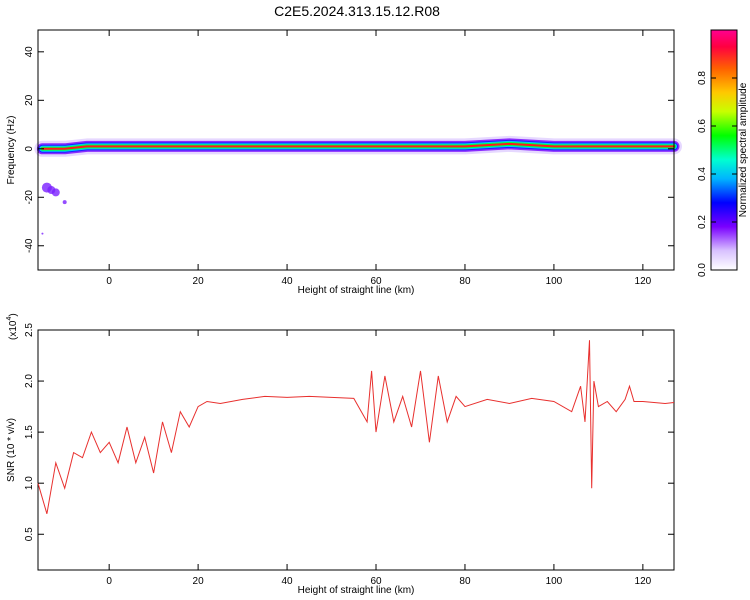  I want to click on y-tick-label: 40, so click(29, 52).